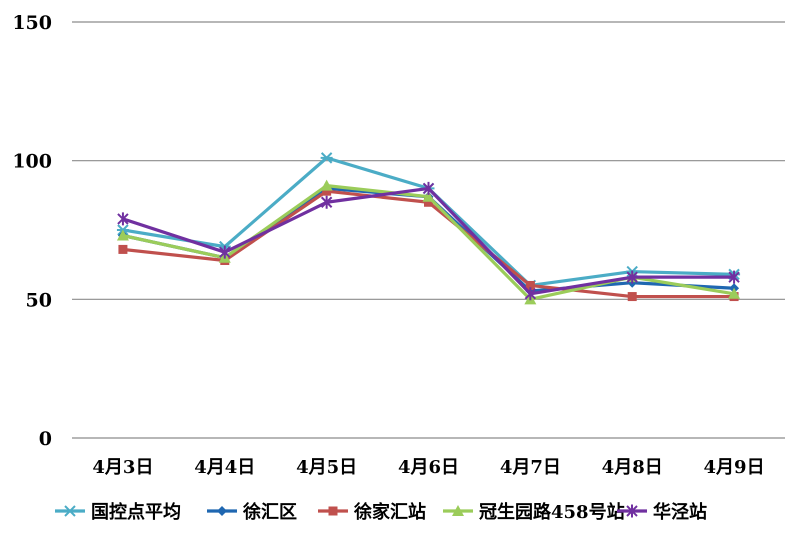  What do you see at coordinates (32, 23) in the screenshot?
I see `y-tick-label: 150` at bounding box center [32, 23].